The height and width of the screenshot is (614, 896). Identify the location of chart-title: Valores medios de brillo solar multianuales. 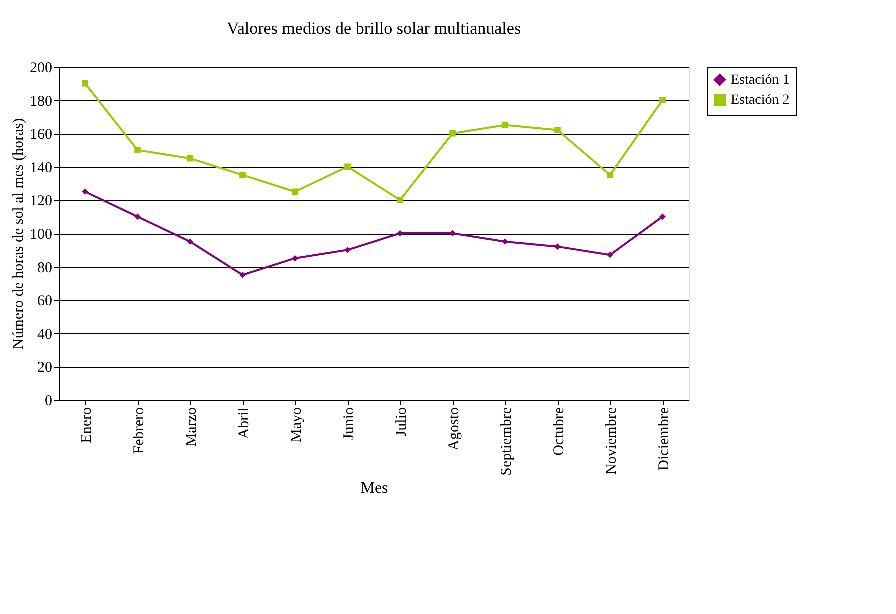
(374, 28).